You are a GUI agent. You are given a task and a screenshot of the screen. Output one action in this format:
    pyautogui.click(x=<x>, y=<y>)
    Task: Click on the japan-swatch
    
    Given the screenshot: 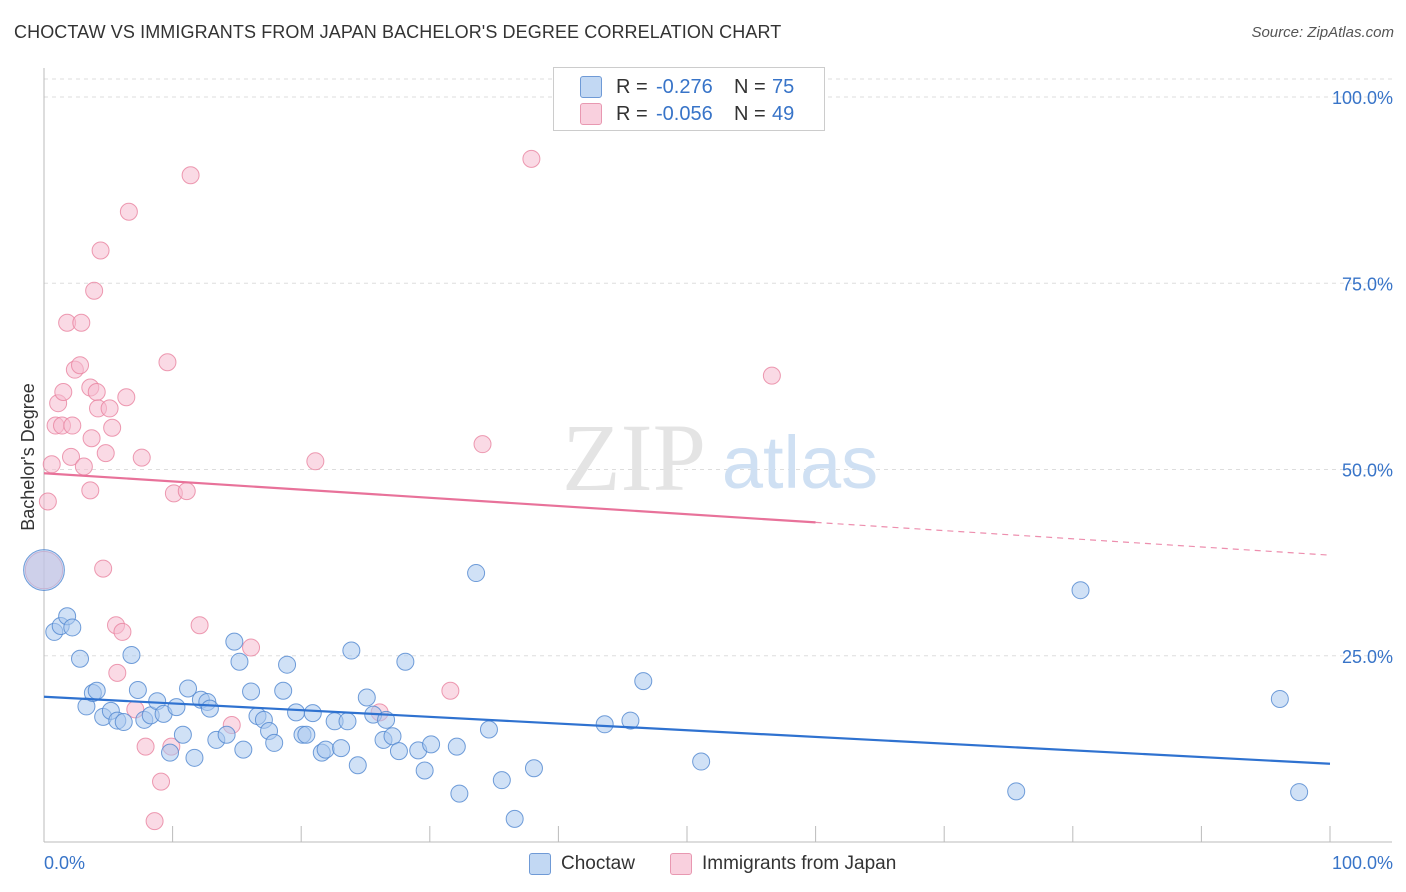 What is the action you would take?
    pyautogui.click(x=591, y=114)
    